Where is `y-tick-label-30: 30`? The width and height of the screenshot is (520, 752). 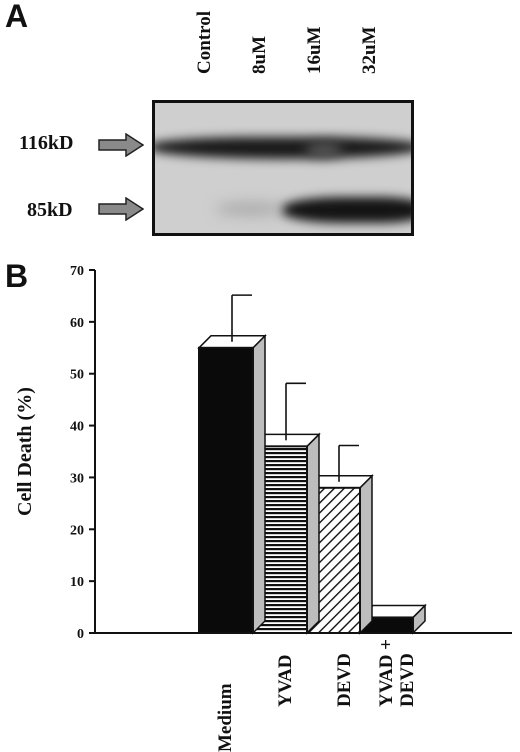 y-tick-label-30: 30 is located at coordinates (77, 478).